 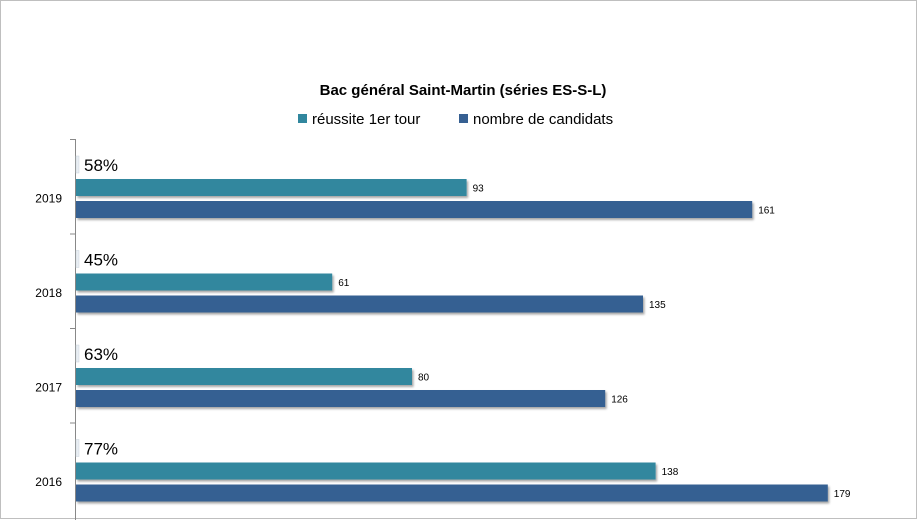 I want to click on data-label: 61, so click(x=344, y=283).